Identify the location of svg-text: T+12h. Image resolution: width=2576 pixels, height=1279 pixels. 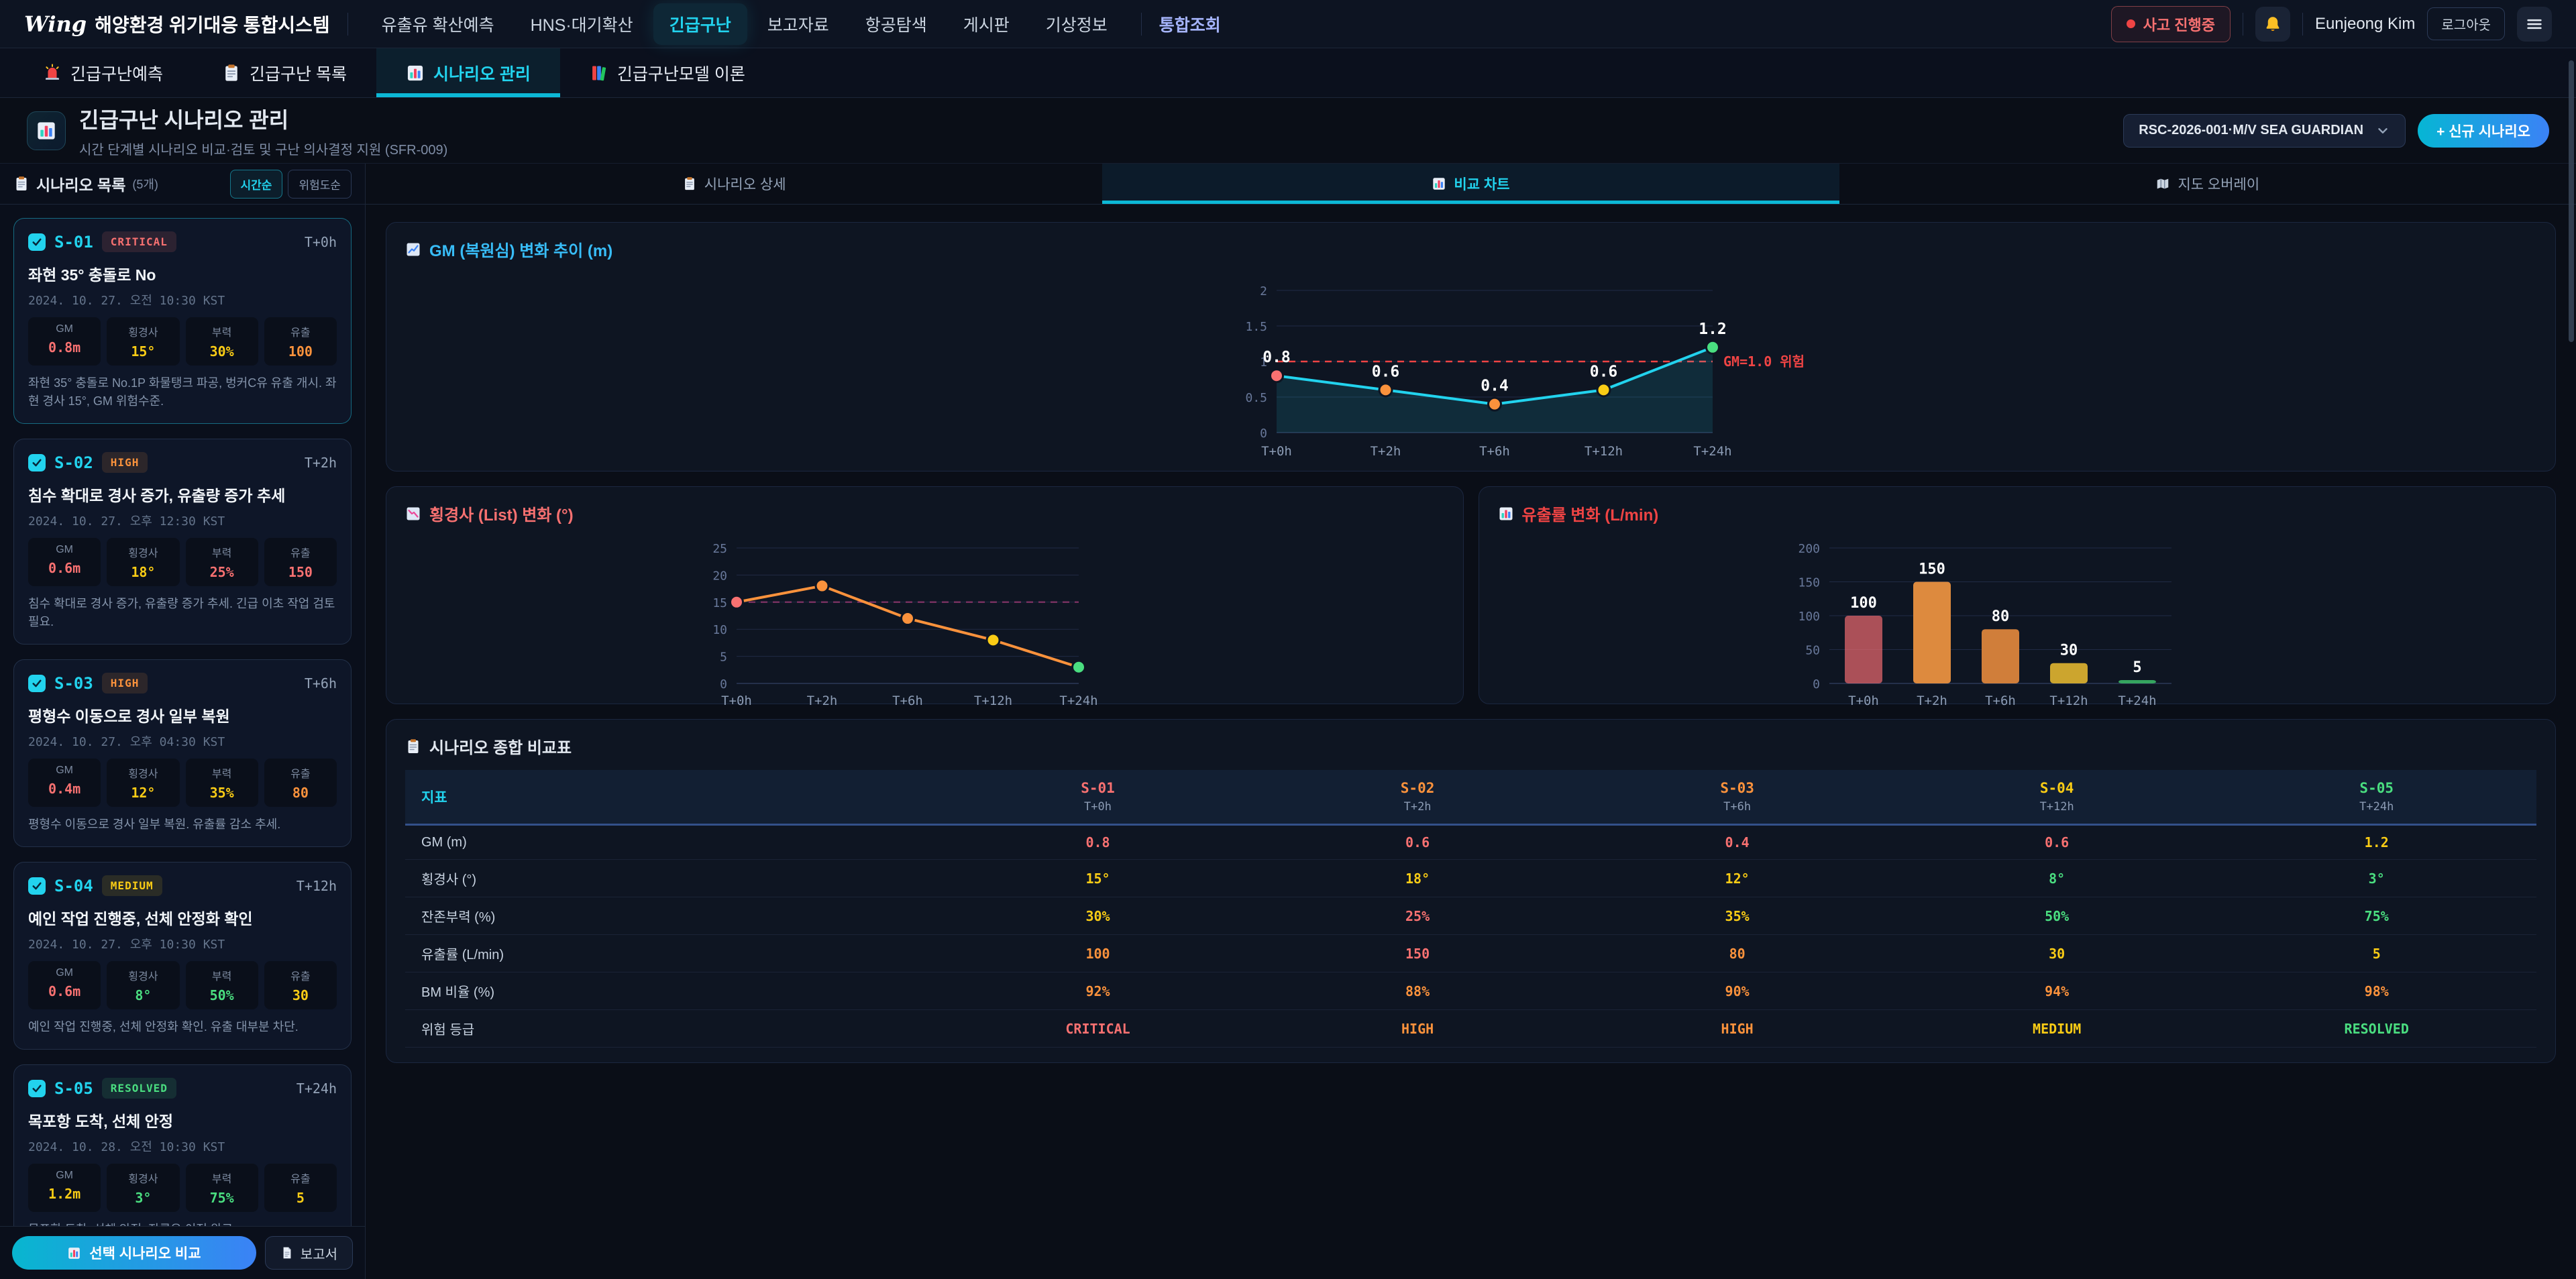
(993, 701).